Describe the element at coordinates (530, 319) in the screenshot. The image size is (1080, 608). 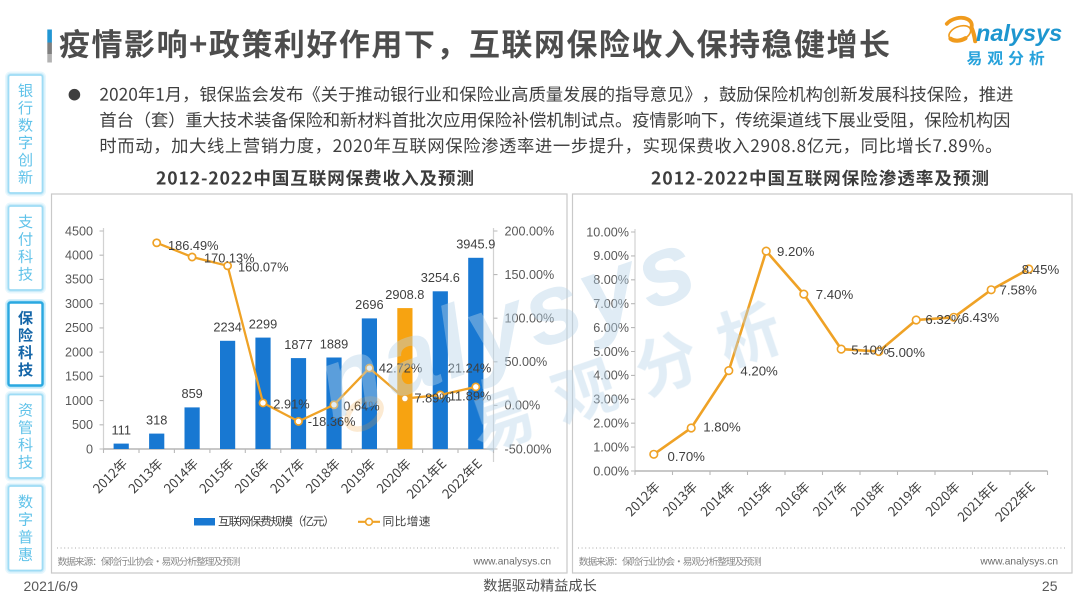
I see `svg-text: 100.00%` at that location.